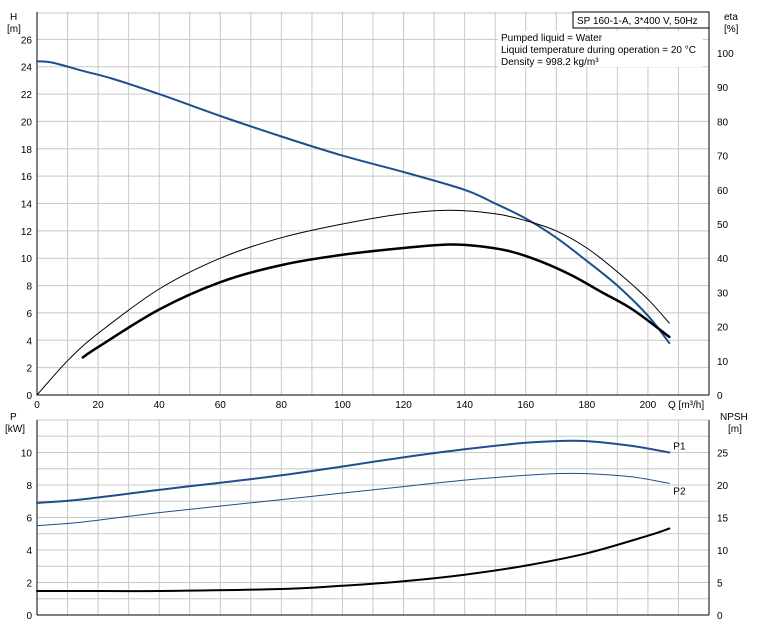 The height and width of the screenshot is (632, 757). I want to click on p-tick-label-2: 2, so click(29, 584).